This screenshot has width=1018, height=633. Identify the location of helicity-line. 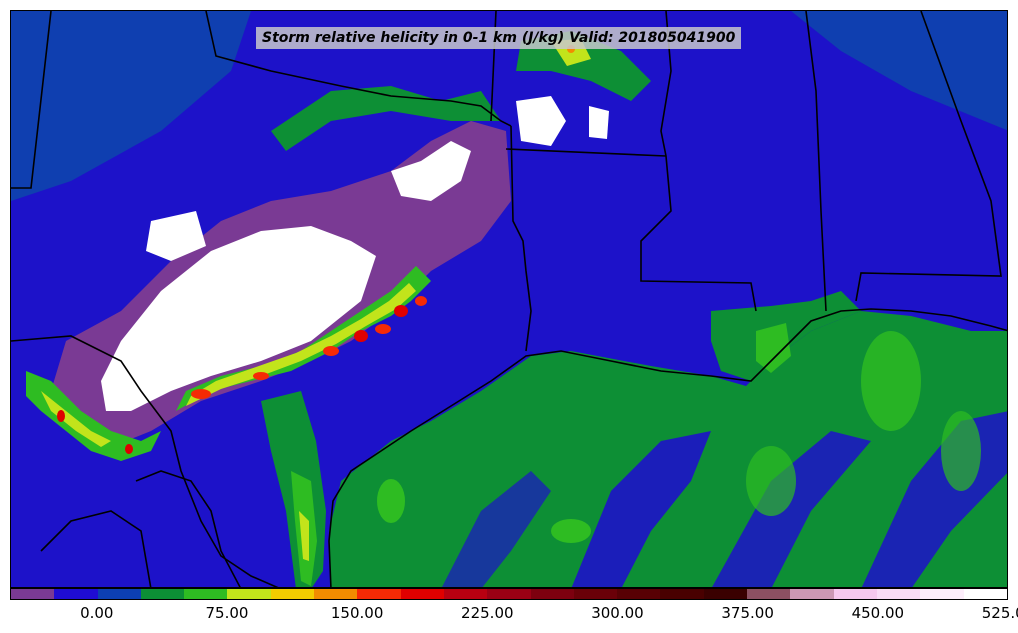
(301, 344).